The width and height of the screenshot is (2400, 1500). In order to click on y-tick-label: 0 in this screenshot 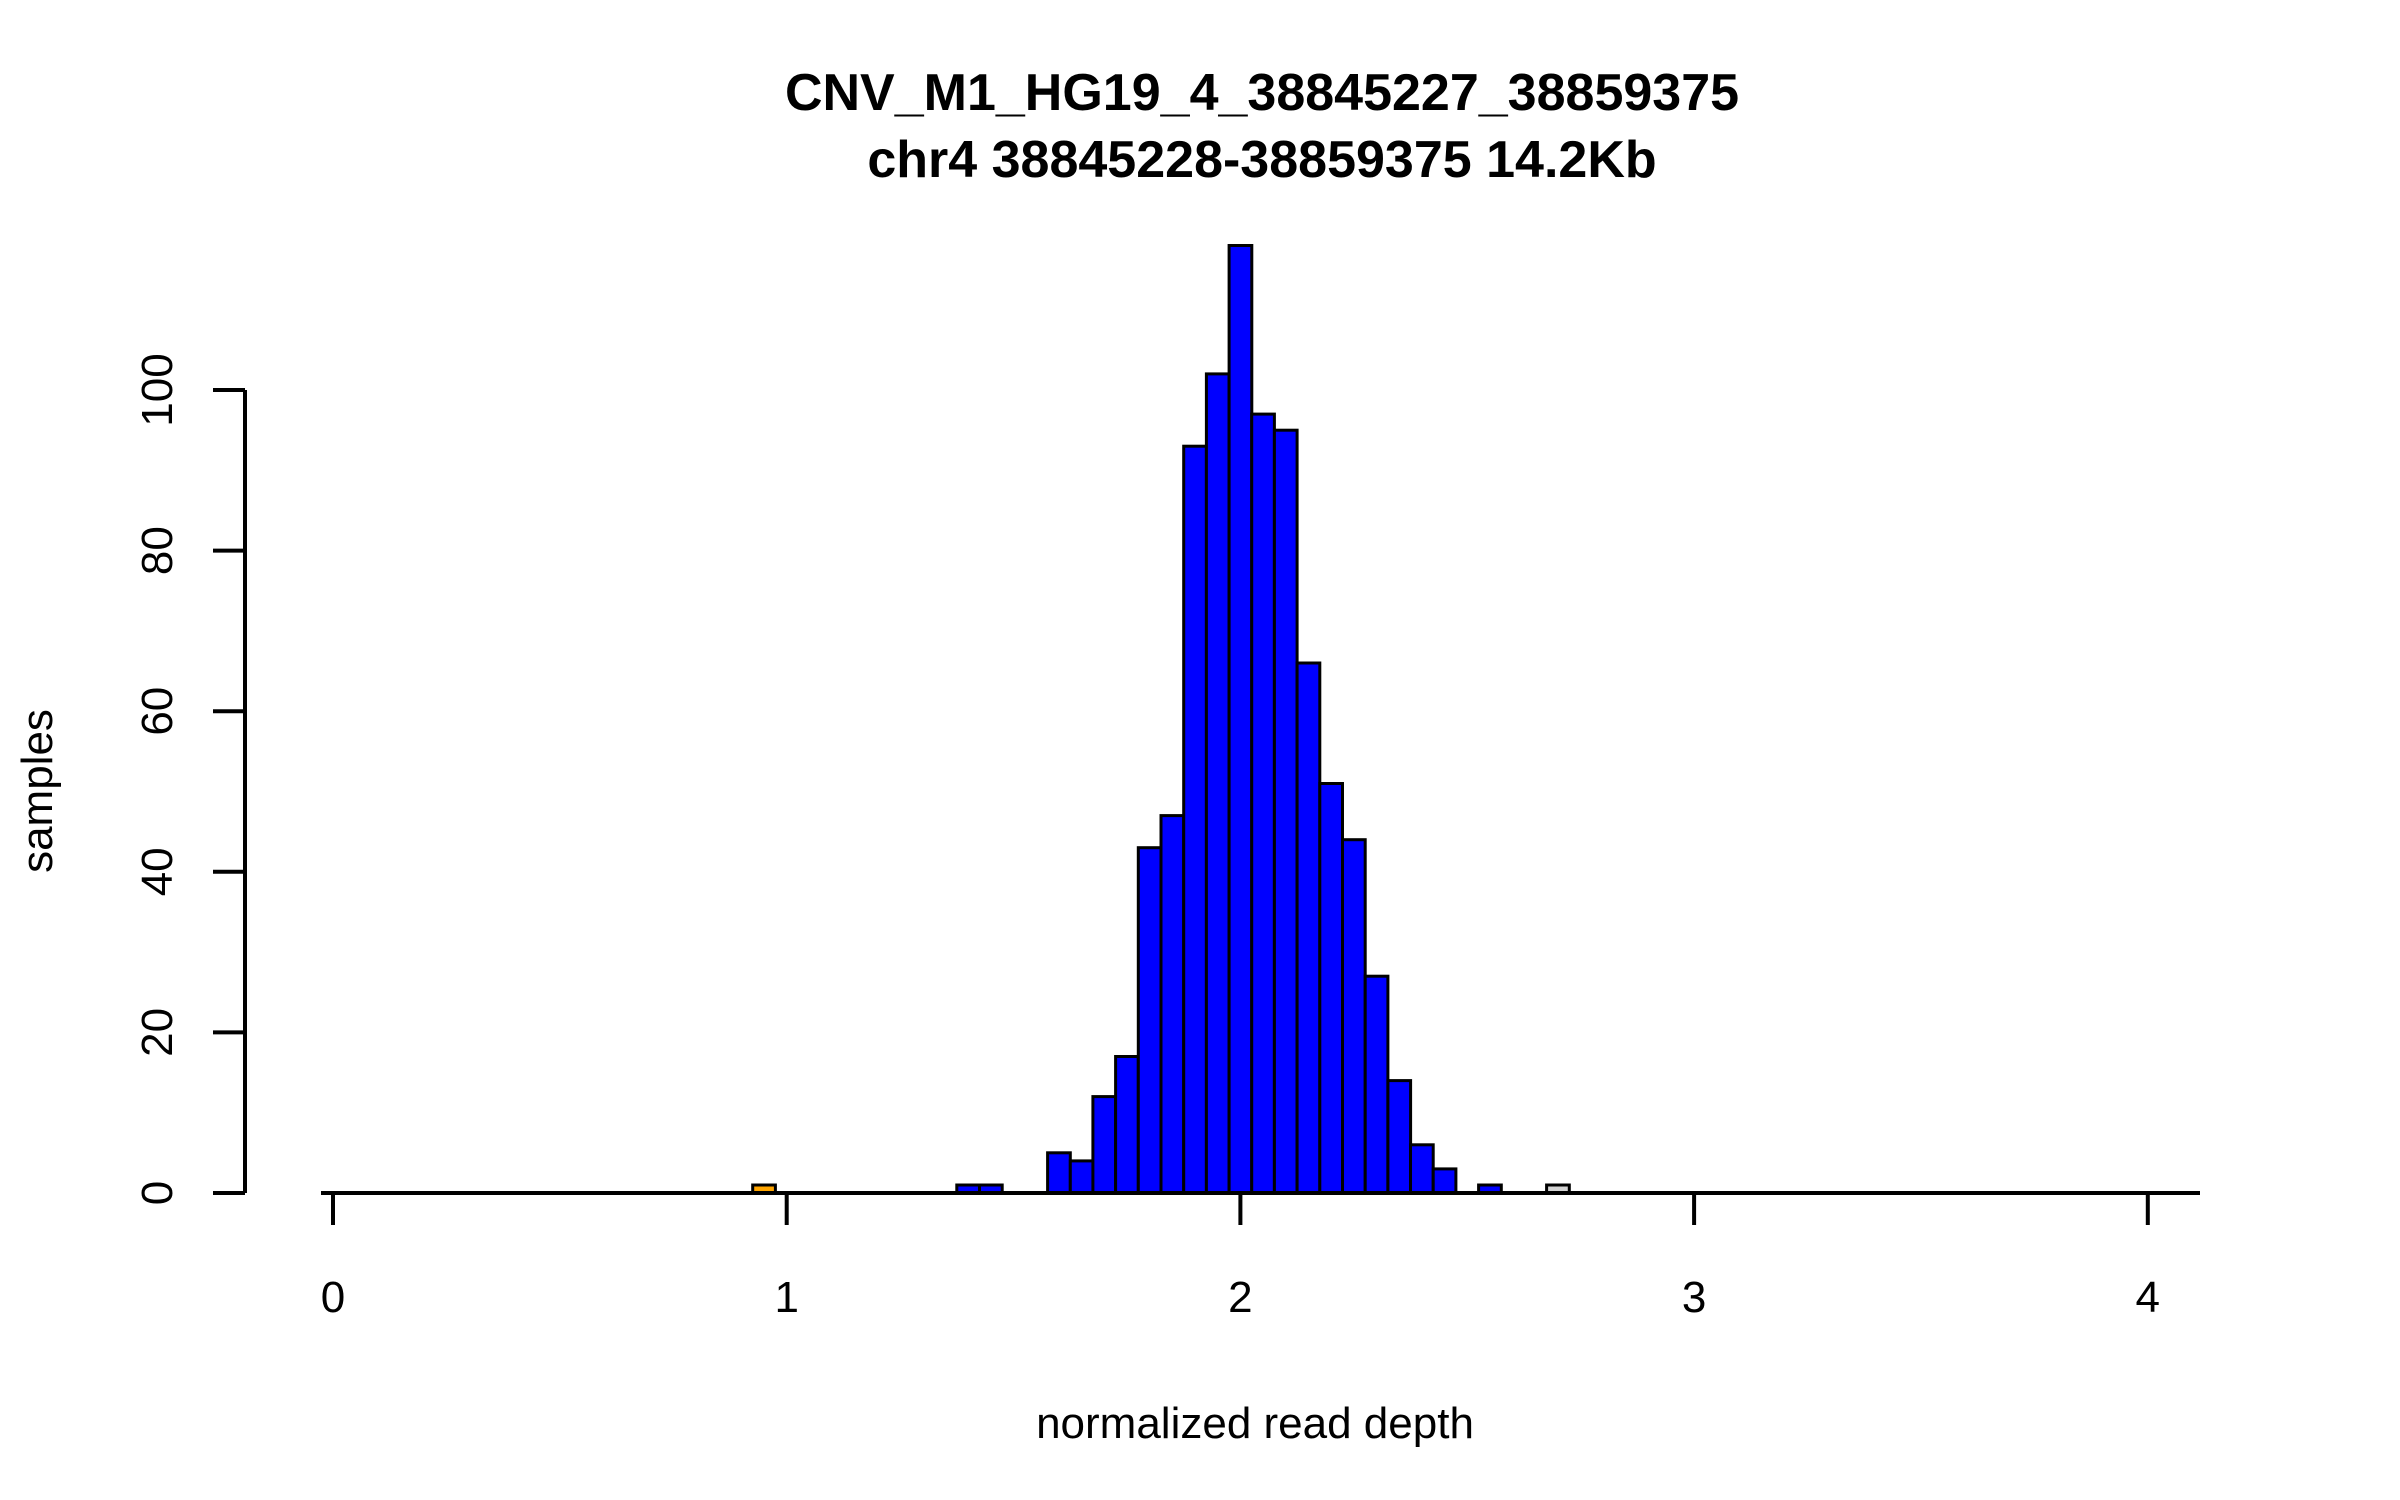, I will do `click(157, 1193)`.